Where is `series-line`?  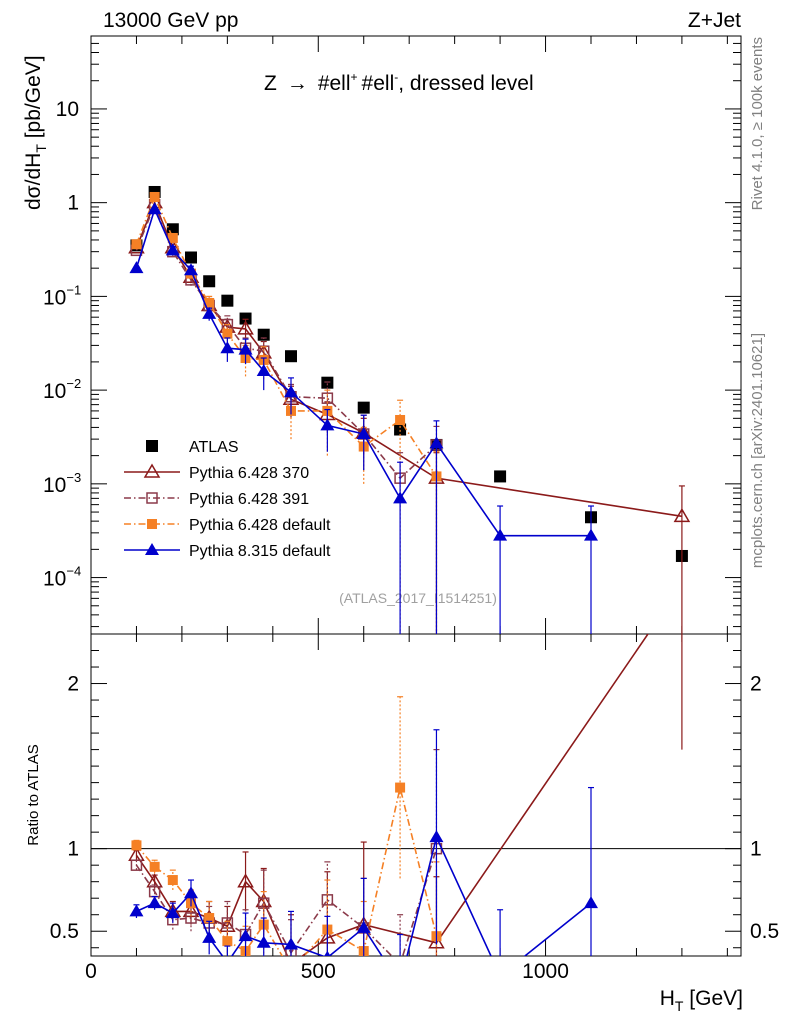 series-line is located at coordinates (286, 341).